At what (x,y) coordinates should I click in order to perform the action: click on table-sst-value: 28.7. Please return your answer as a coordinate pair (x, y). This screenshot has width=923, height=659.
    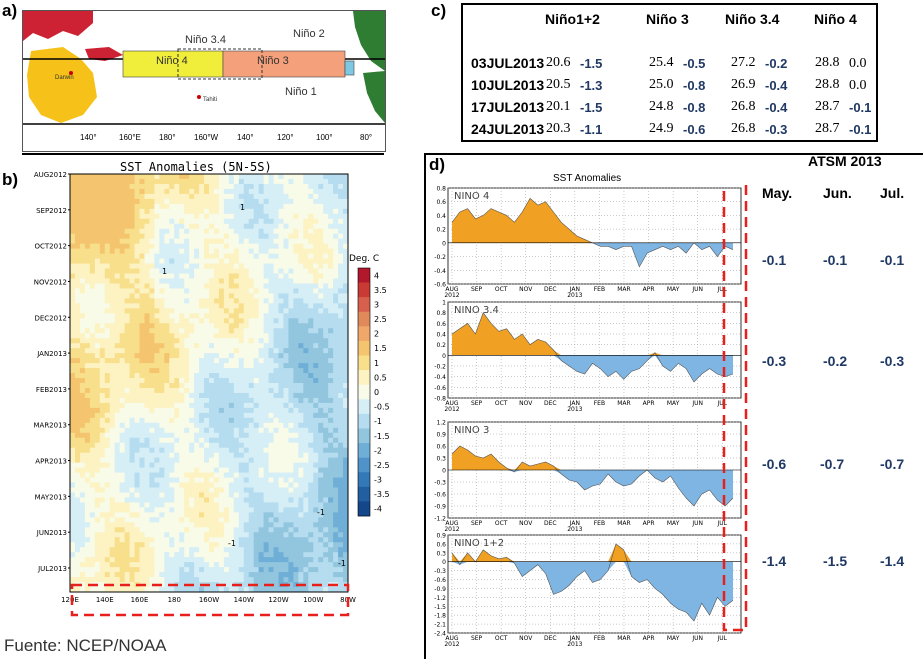
    Looking at the image, I should click on (827, 128).